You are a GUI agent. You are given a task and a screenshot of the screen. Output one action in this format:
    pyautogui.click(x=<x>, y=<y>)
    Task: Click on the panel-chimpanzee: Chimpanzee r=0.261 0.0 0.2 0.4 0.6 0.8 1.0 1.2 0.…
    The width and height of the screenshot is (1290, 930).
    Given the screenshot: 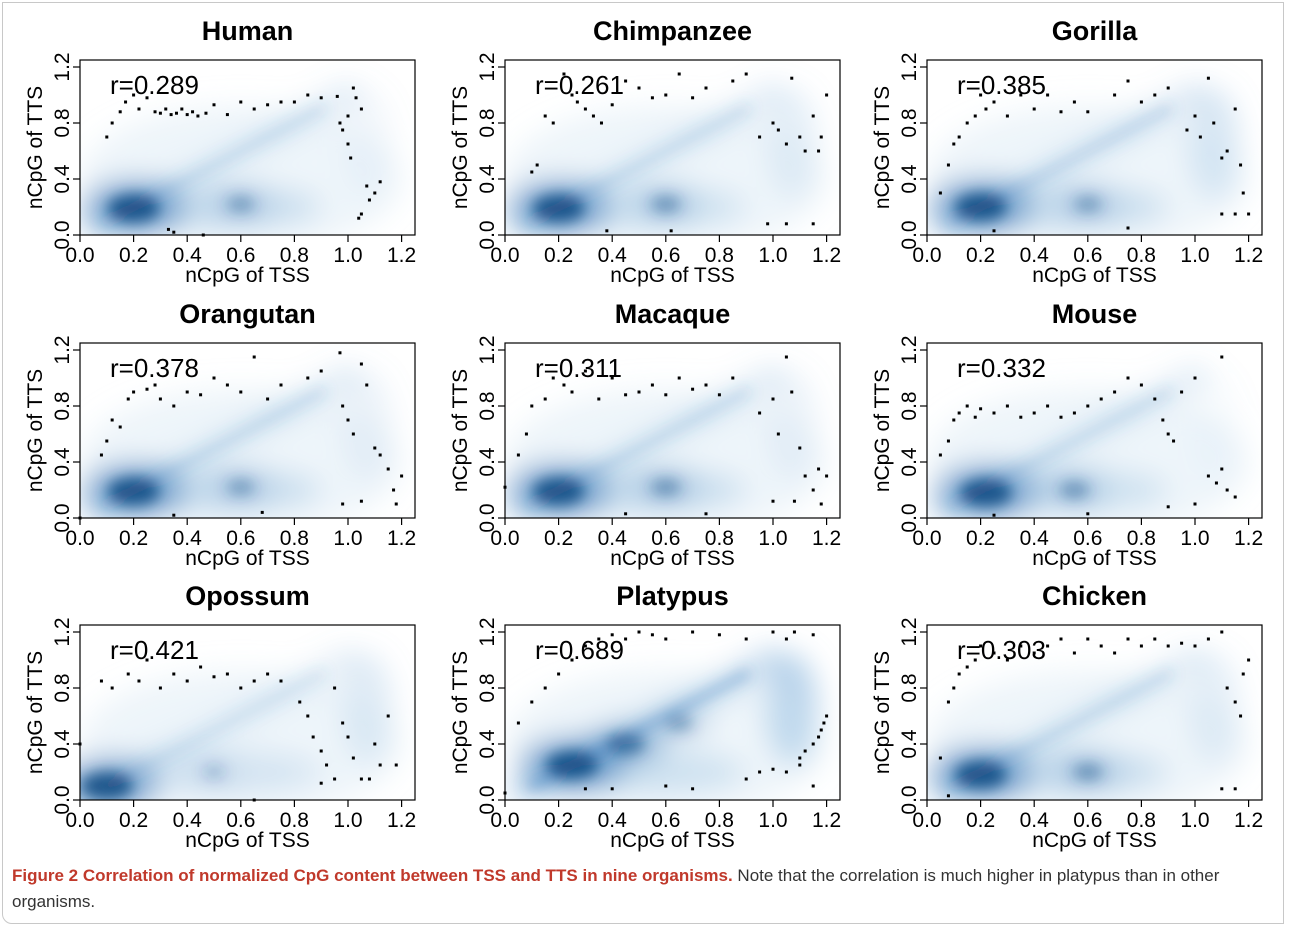 What is the action you would take?
    pyautogui.click(x=645, y=151)
    